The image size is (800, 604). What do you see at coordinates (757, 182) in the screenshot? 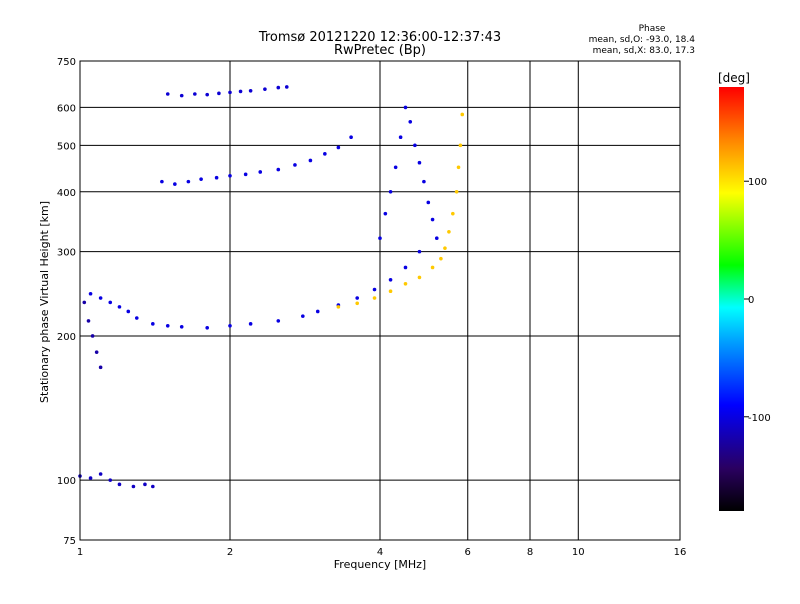
I see `colorbar-tick-label: 100` at bounding box center [757, 182].